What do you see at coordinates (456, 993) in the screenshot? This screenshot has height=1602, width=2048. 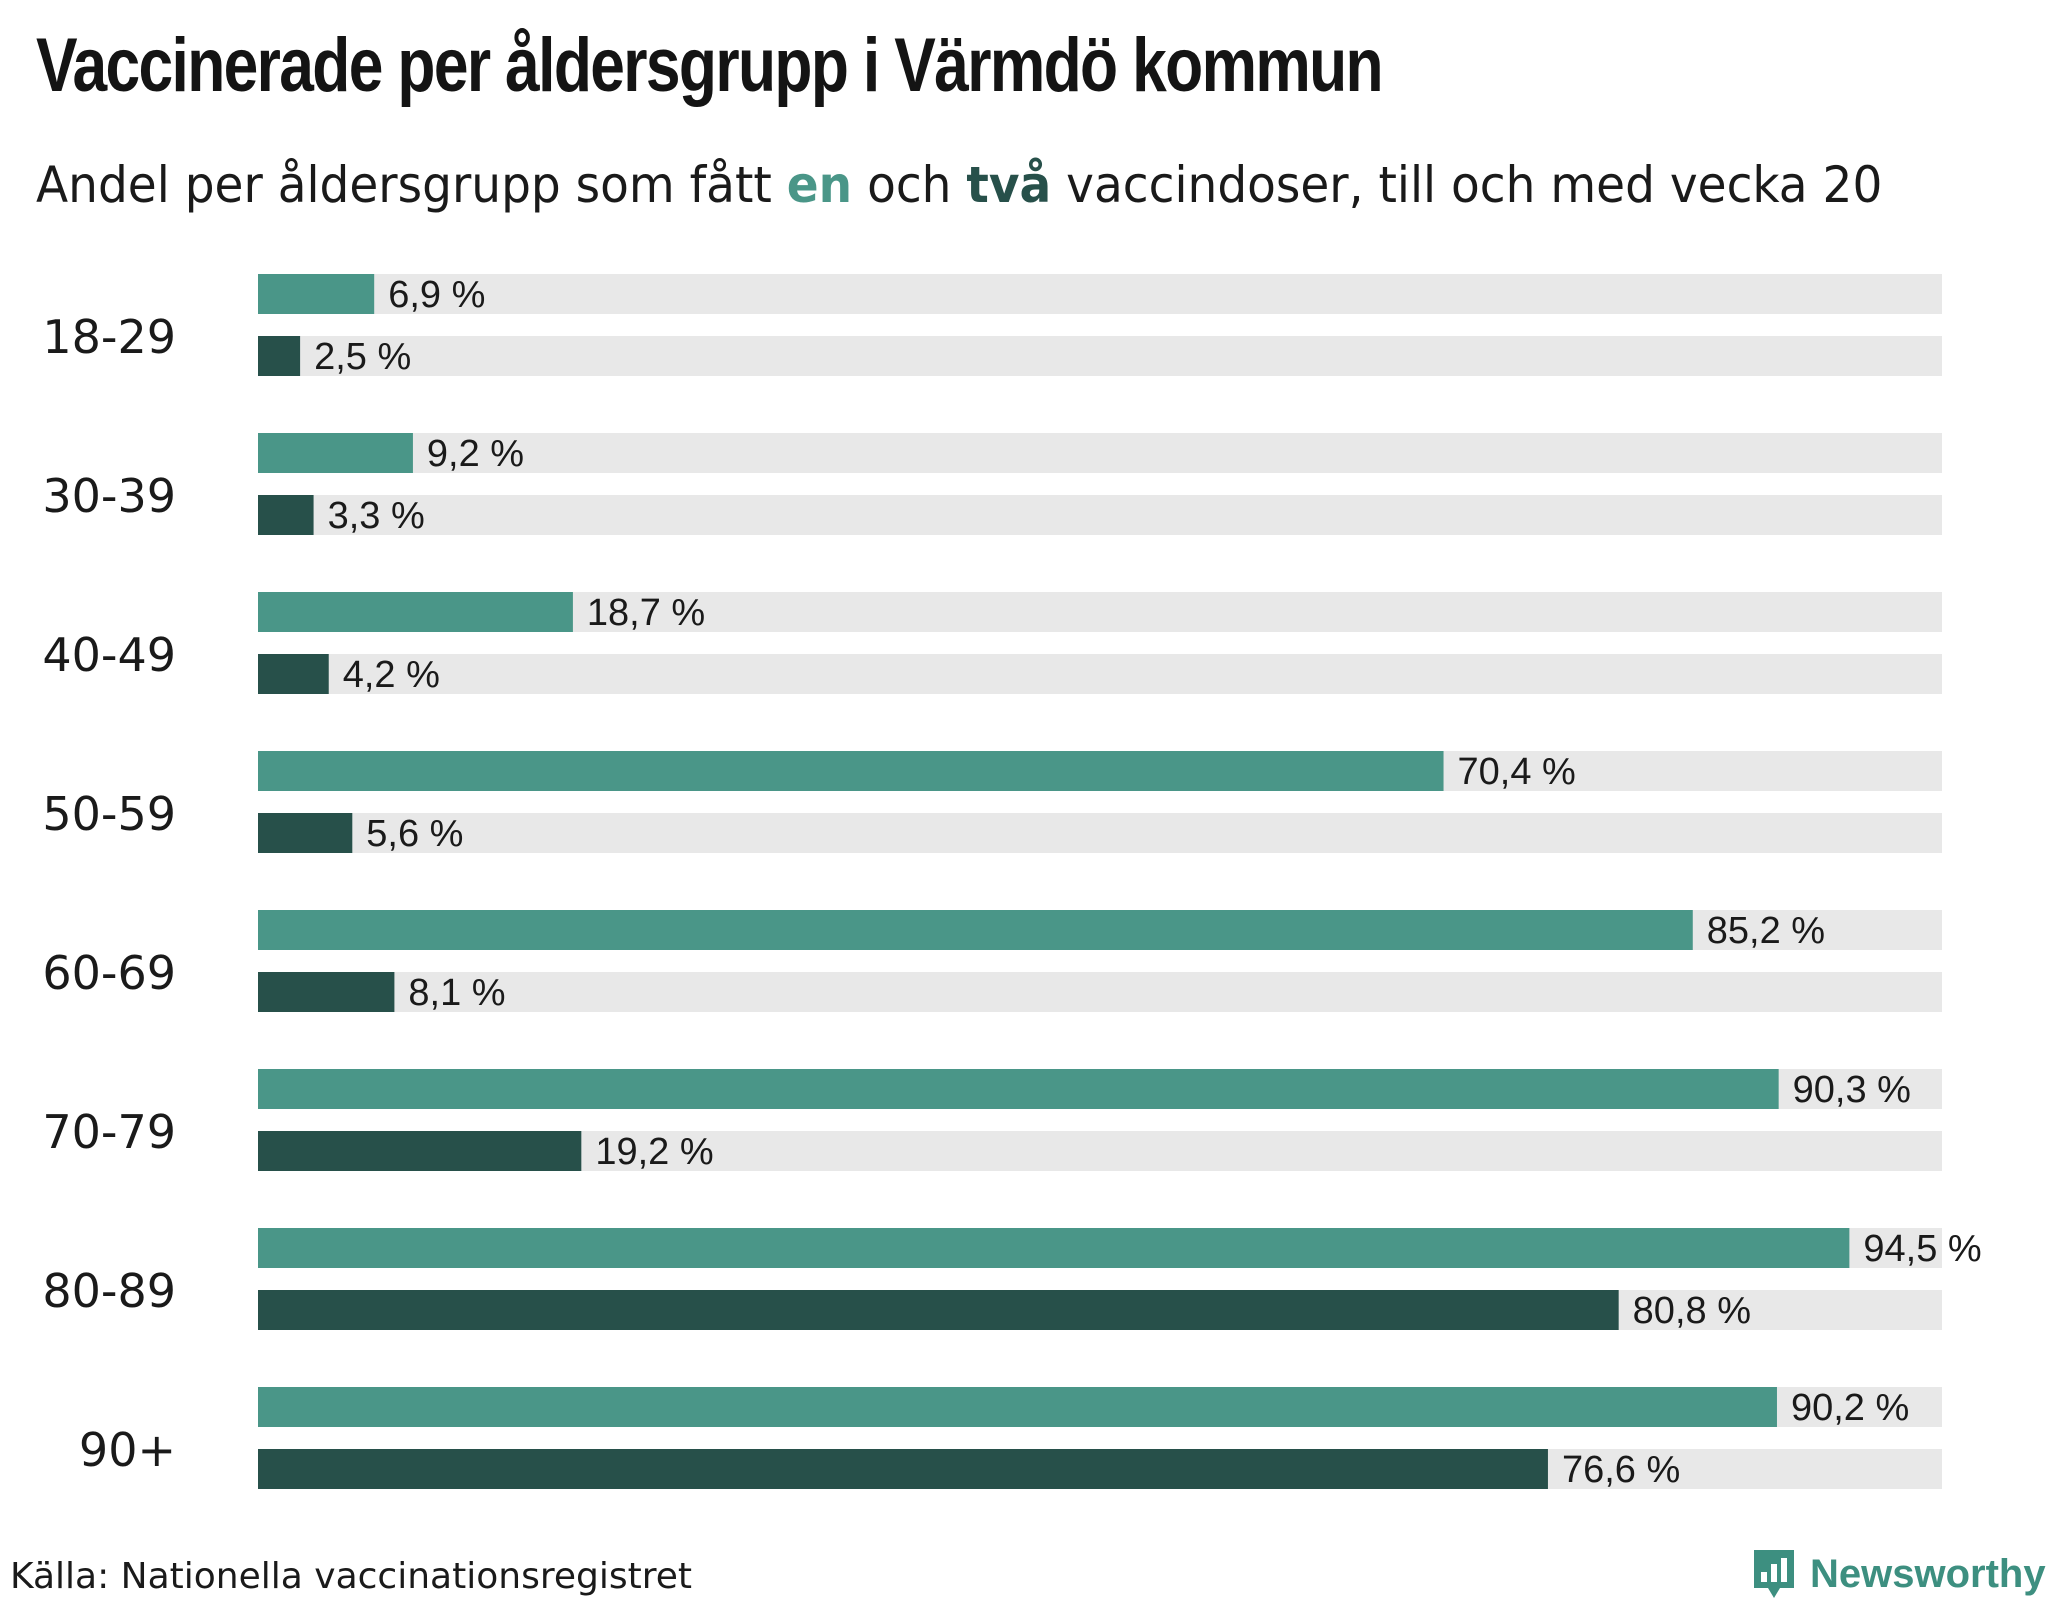 I see `data-label-two-doses: 8,1 %` at bounding box center [456, 993].